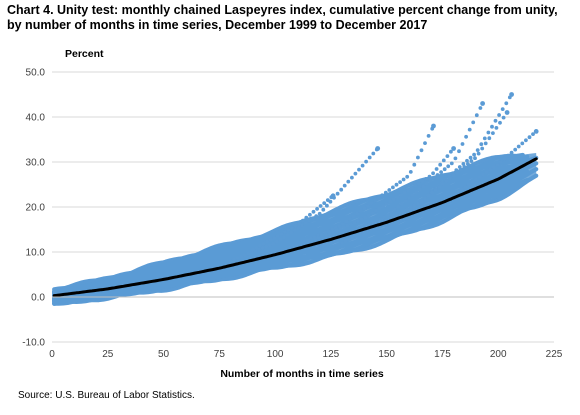 This screenshot has width=580, height=415. Describe the element at coordinates (52, 354) in the screenshot. I see `x-tick-label: 0` at that location.